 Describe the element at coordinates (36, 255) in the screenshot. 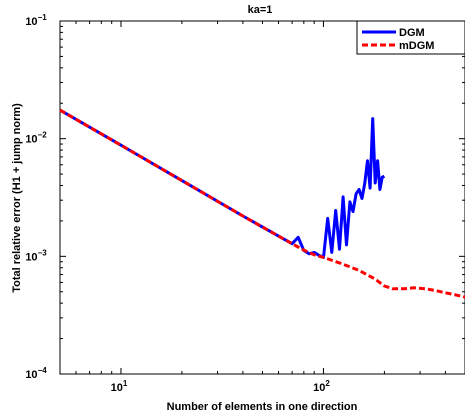

I see `y-tick-label: 10⁻³` at that location.